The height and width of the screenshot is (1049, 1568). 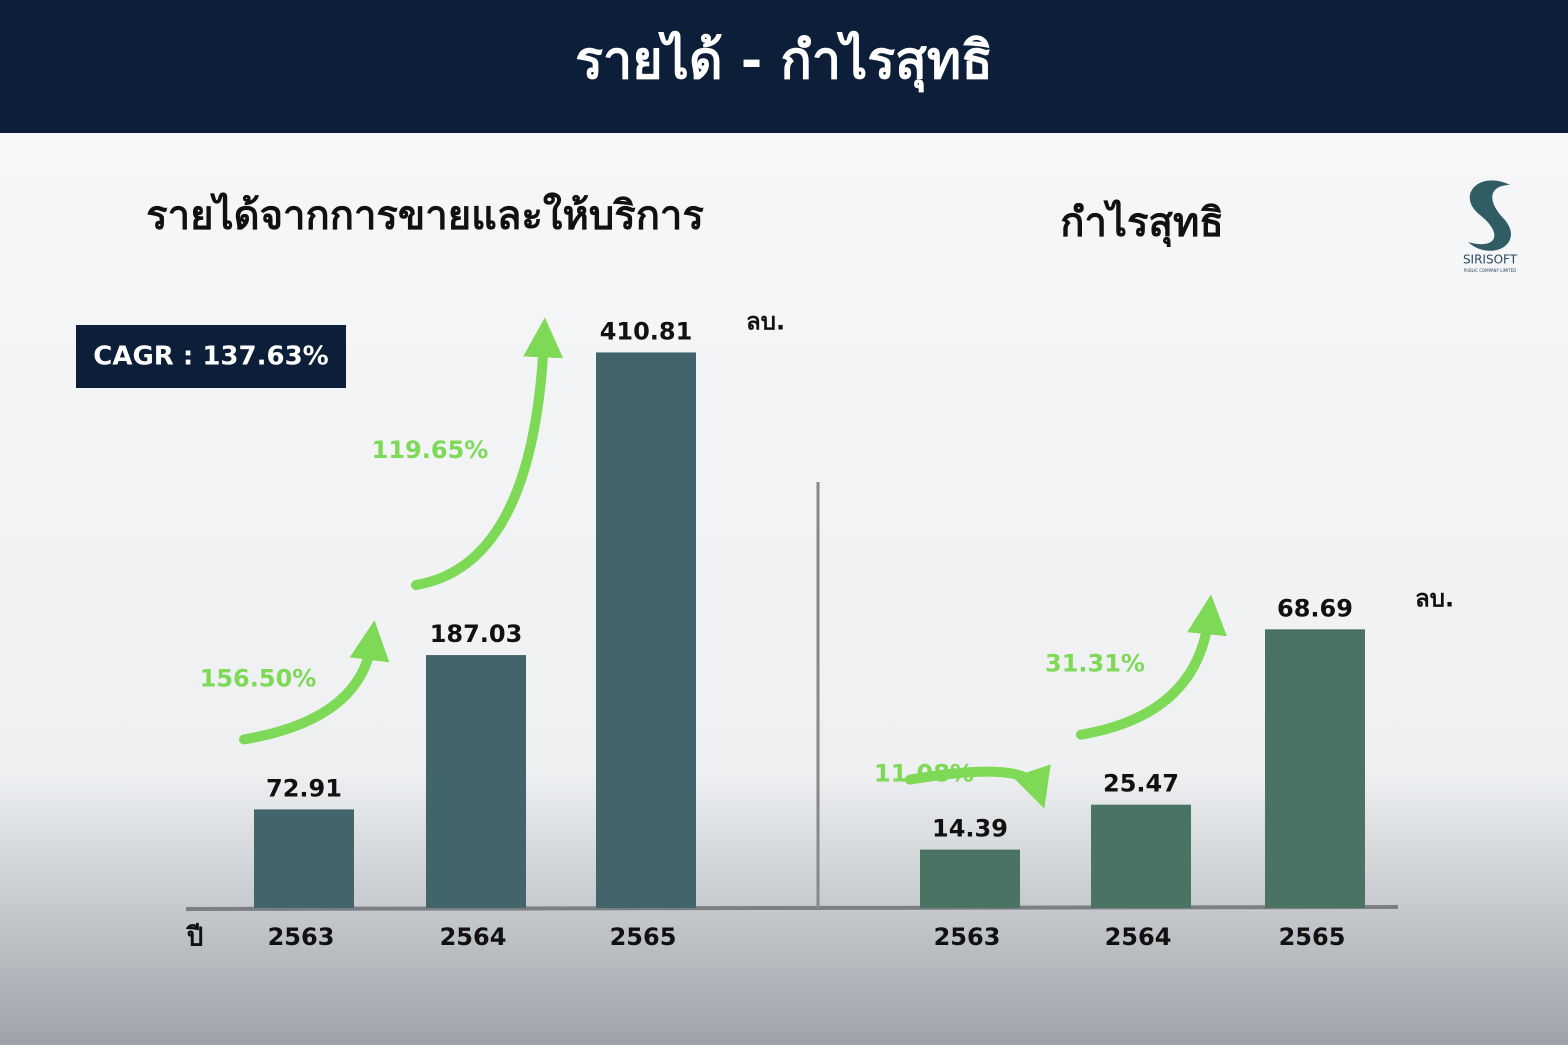 I want to click on baseline, so click(x=792, y=908).